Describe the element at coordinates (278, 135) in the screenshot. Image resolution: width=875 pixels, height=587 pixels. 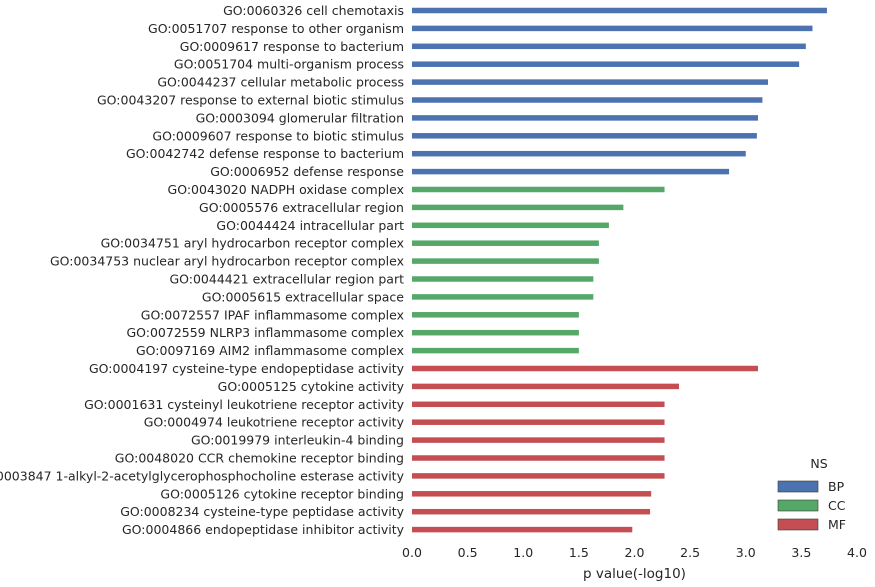
I see `category-label: GO:0009607 response to biotic stimulus` at that location.